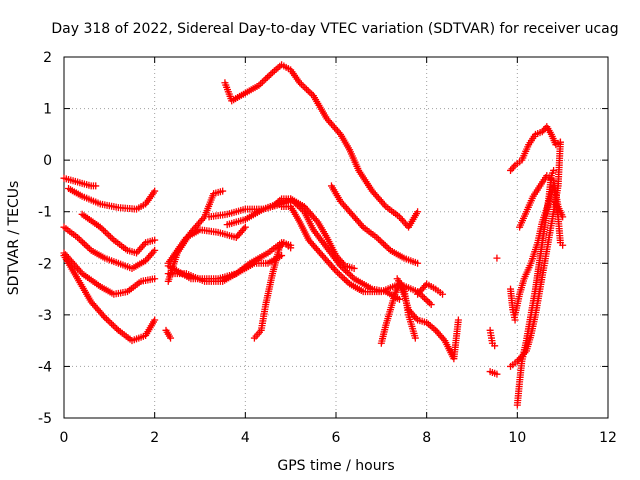 The image size is (640, 480). What do you see at coordinates (608, 438) in the screenshot?
I see `x-tick-label: 12` at bounding box center [608, 438].